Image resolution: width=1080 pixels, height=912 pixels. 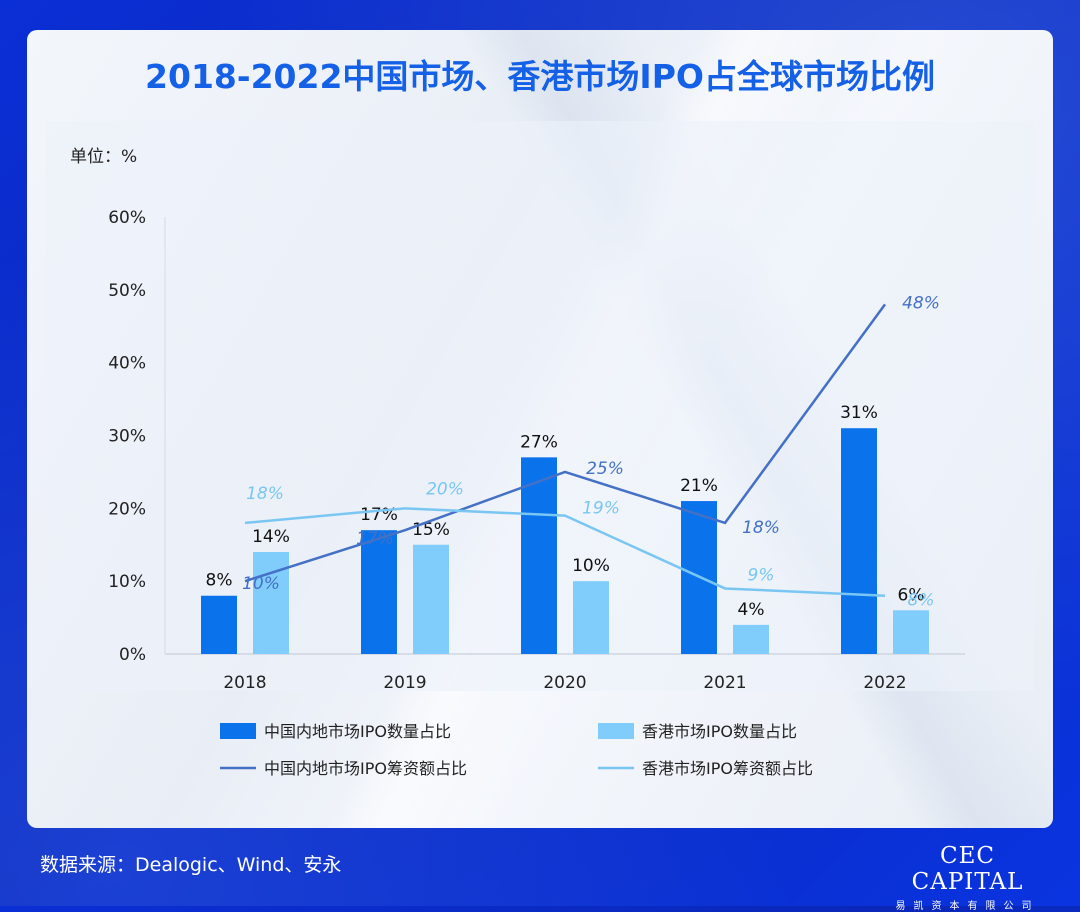 I want to click on line-data-label: 10%, so click(x=261, y=584).